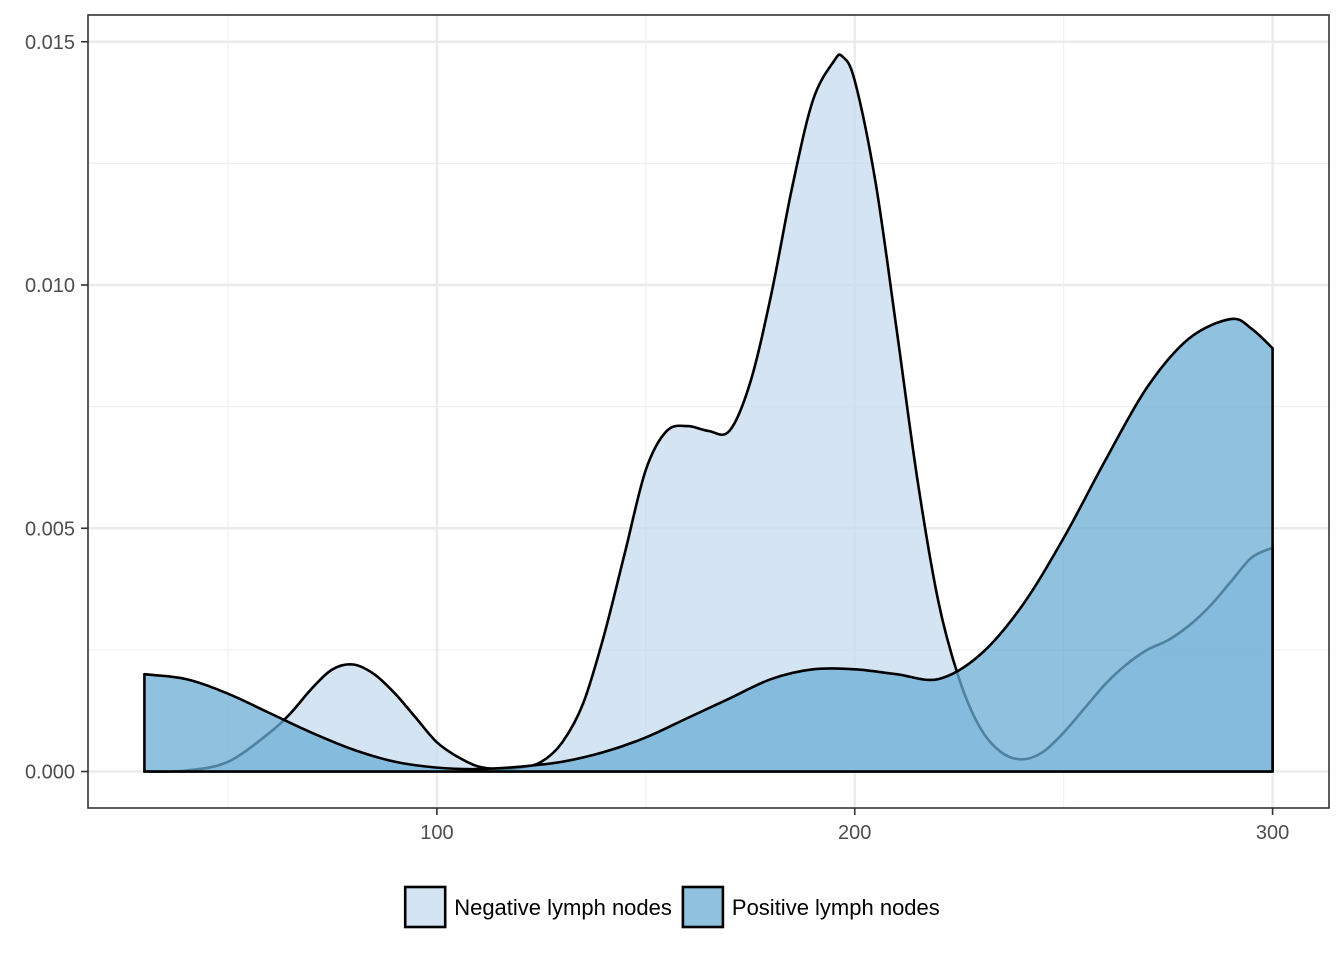  What do you see at coordinates (854, 833) in the screenshot?
I see `x-tick-label: 200` at bounding box center [854, 833].